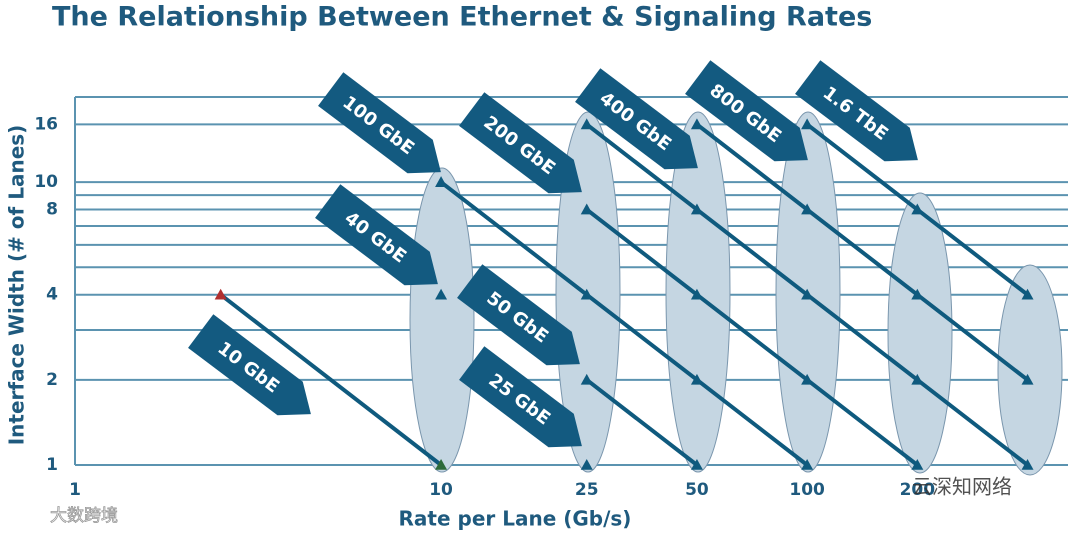  I want to click on watermark: 大数跨境, so click(84, 516).